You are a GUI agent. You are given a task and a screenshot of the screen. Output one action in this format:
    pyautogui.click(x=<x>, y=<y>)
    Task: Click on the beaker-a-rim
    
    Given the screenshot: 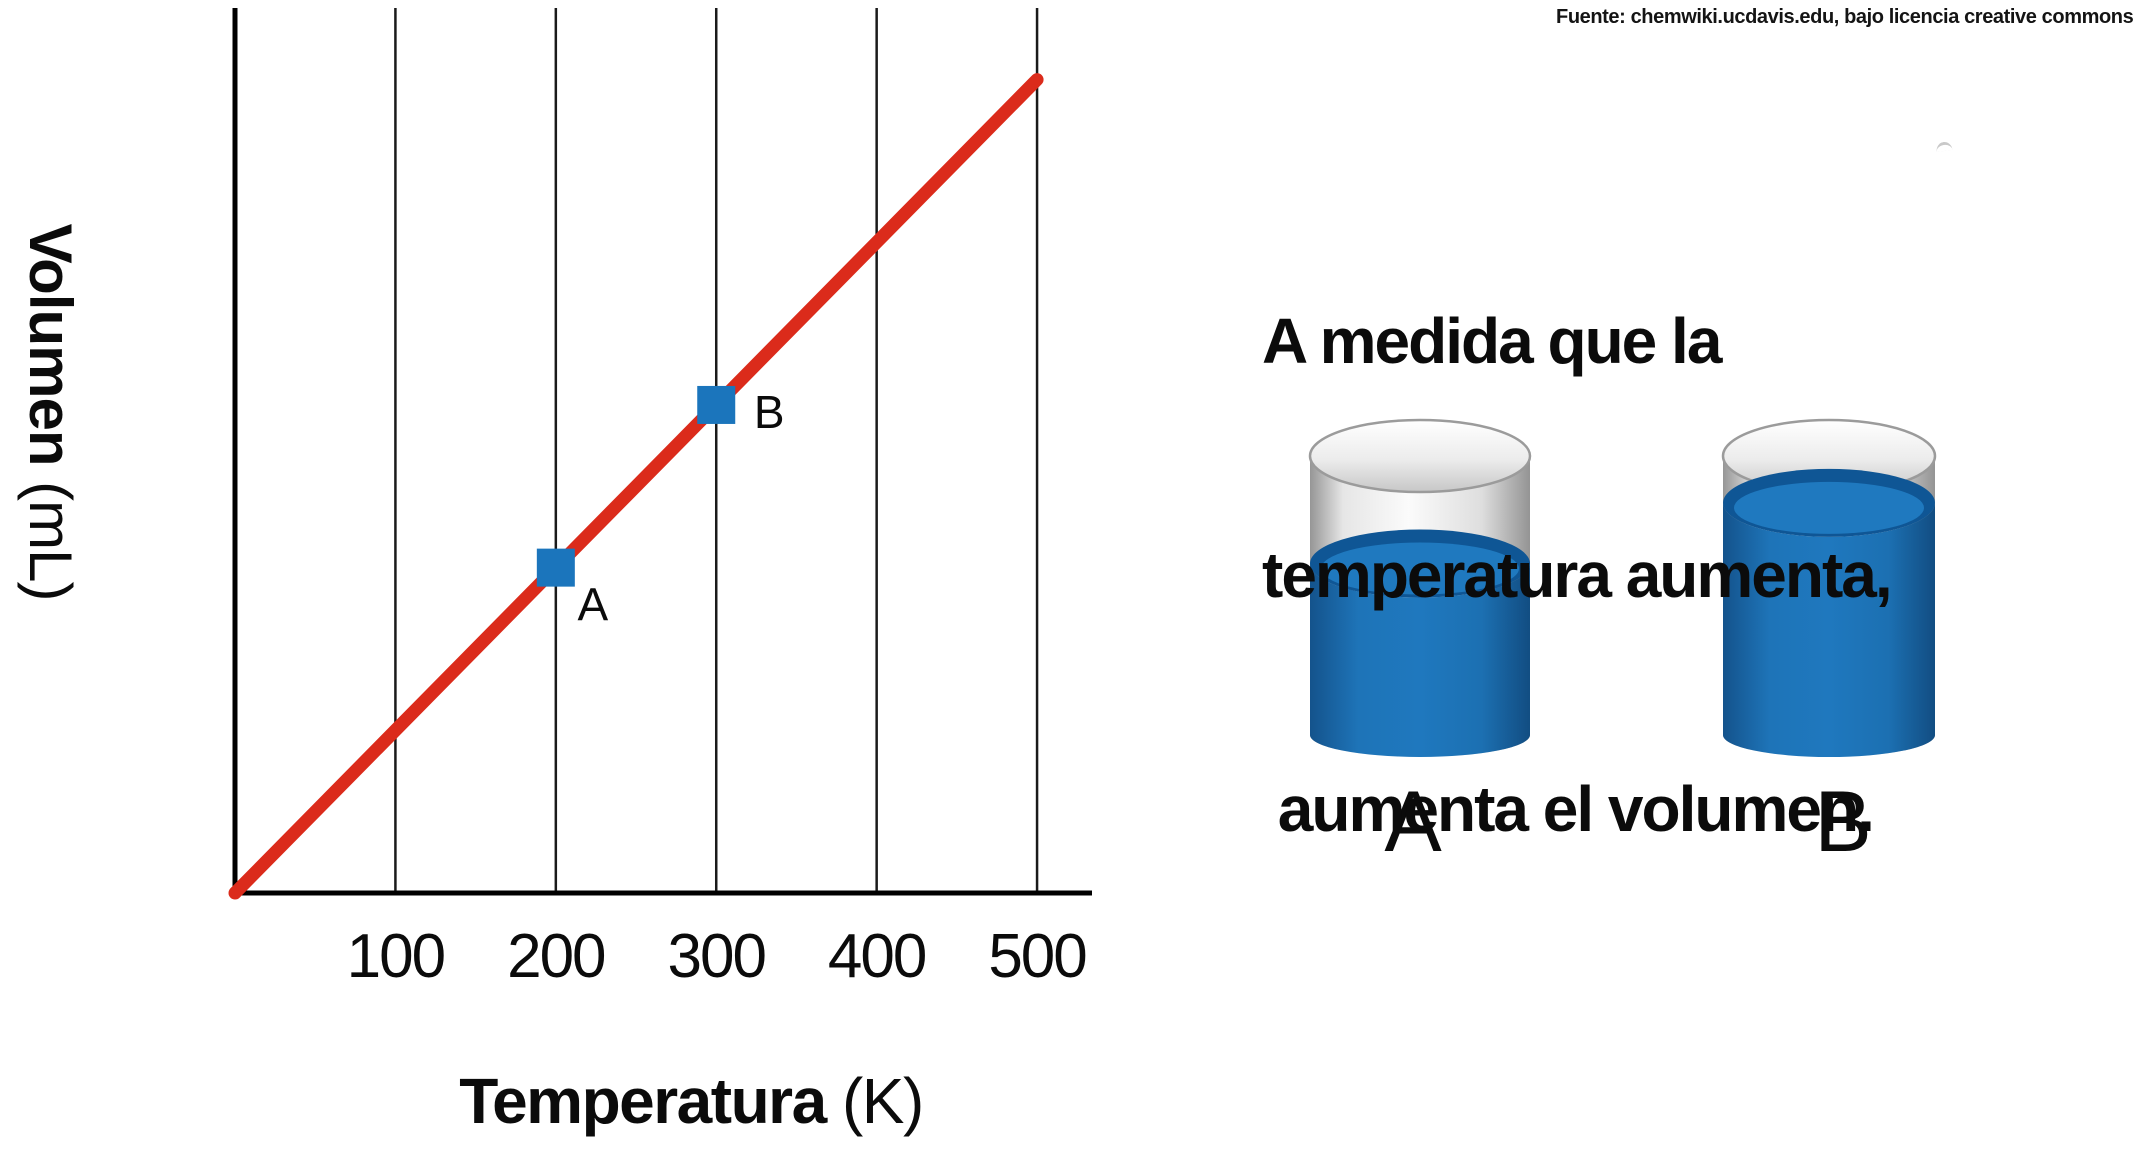 What is the action you would take?
    pyautogui.click(x=1420, y=456)
    